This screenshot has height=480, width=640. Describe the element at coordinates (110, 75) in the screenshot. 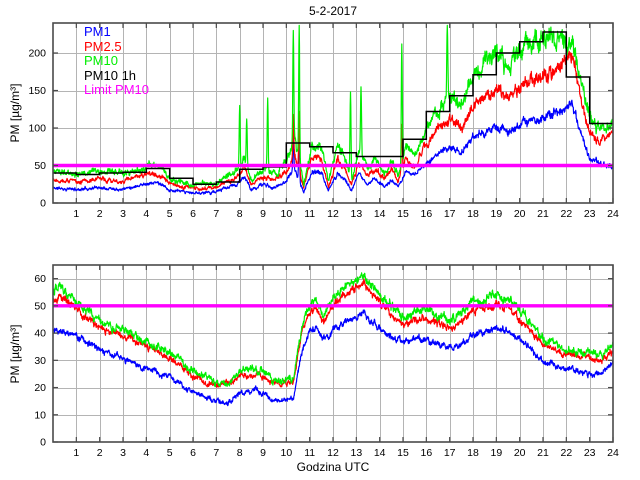

I see `legend-item-pm10-1h: PM10 1h` at that location.